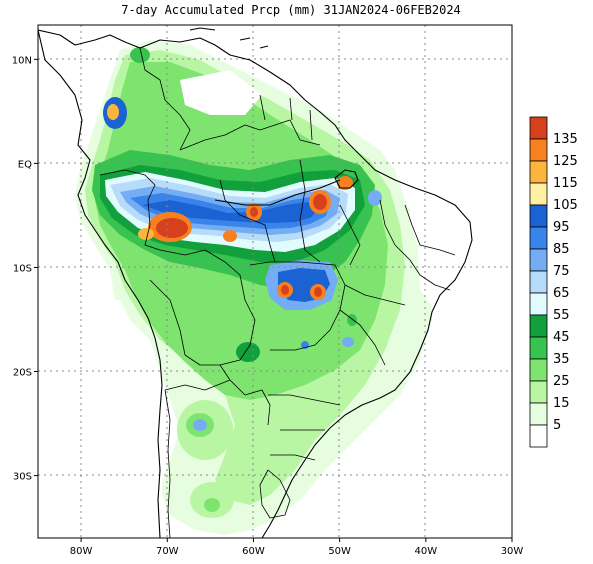 The width and height of the screenshot is (593, 564). I want to click on x-tick-label: 30W, so click(512, 551).